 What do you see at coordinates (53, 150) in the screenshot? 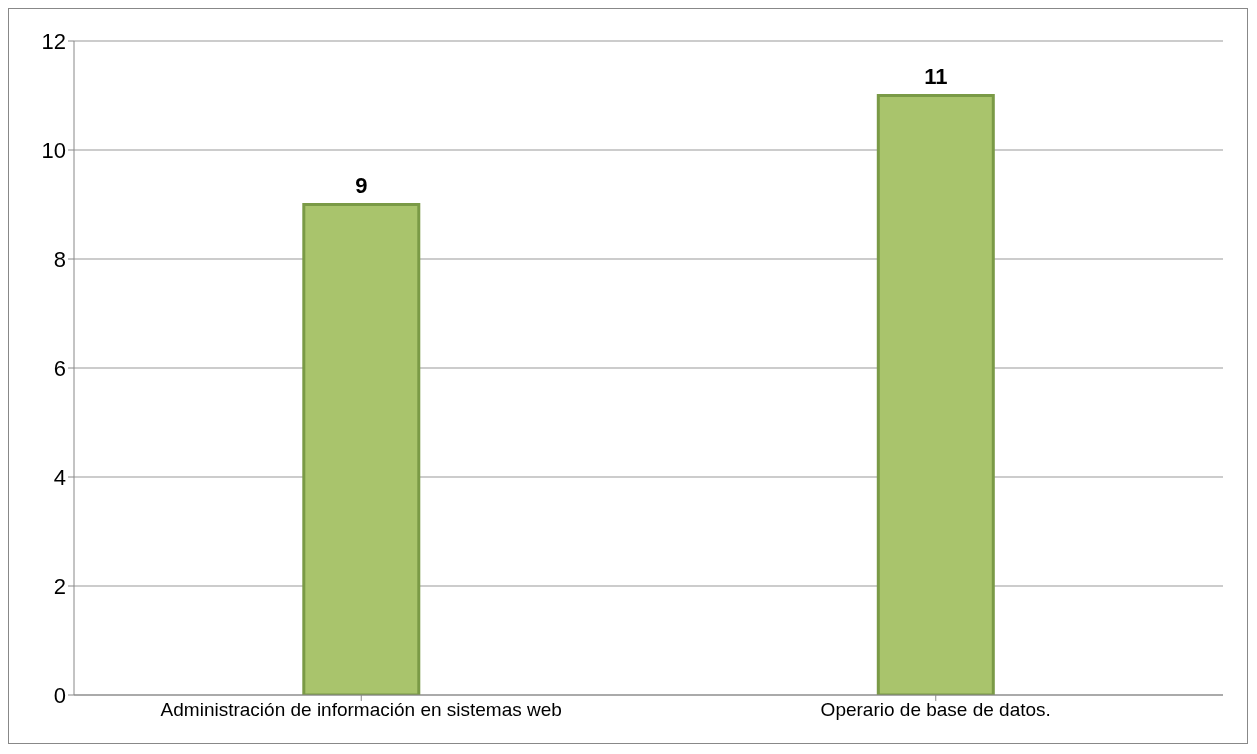
I see `y-tick-label: 10` at bounding box center [53, 150].